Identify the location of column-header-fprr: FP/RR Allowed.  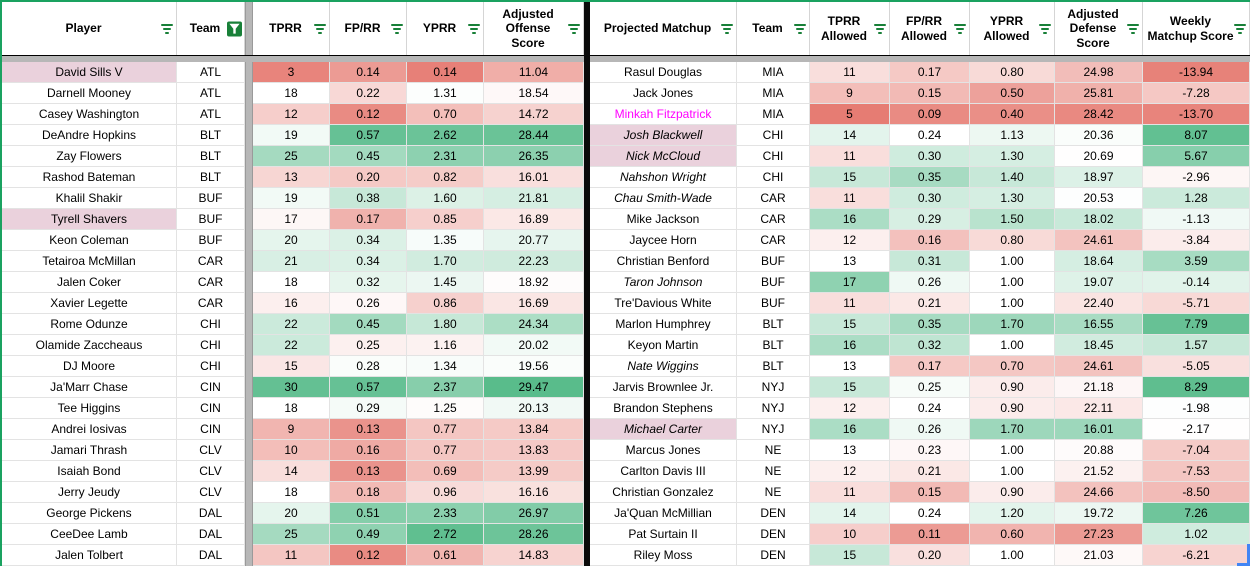
(930, 28).